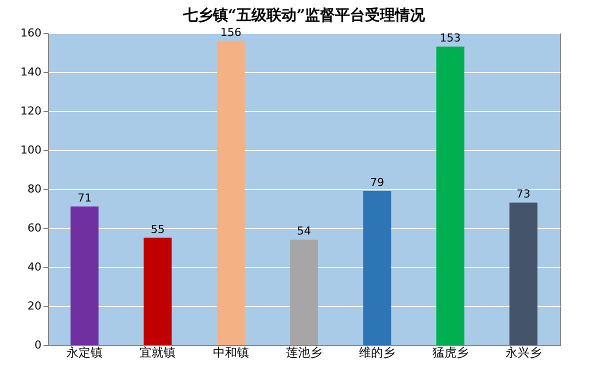  Describe the element at coordinates (230, 353) in the screenshot. I see `x-tick-label: 中和镇` at that location.